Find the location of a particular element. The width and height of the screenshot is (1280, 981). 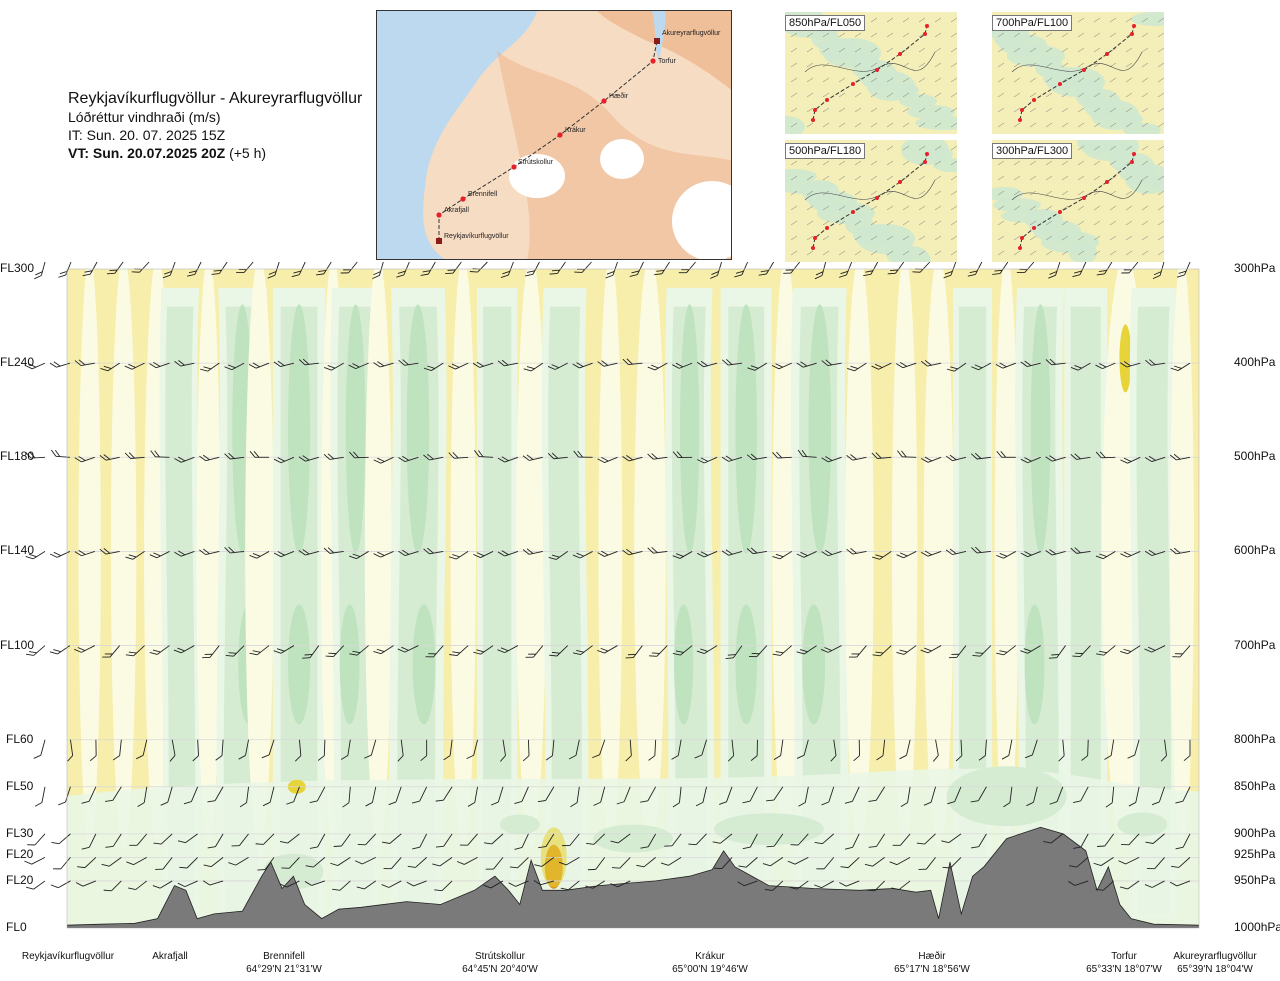

flight-level-label: FL30 is located at coordinates (20, 832).